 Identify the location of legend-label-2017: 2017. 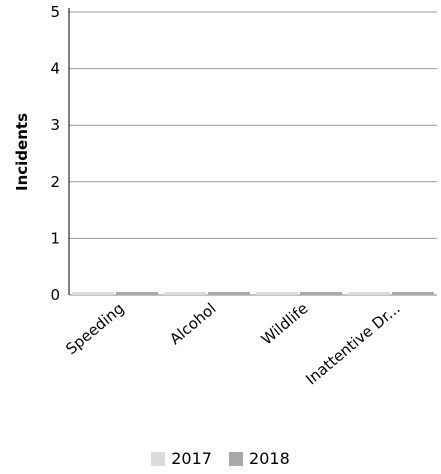
(191, 458).